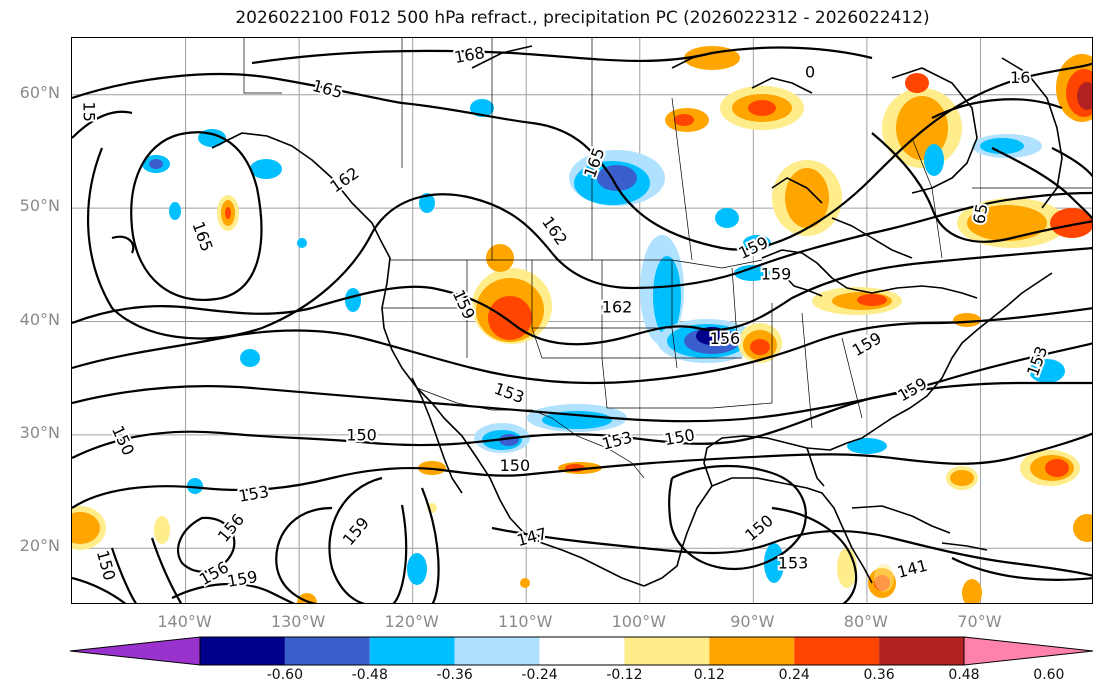 Image resolution: width=1105 pixels, height=698 pixels. Describe the element at coordinates (39, 546) in the screenshot. I see `latitude-label: 20°N` at that location.